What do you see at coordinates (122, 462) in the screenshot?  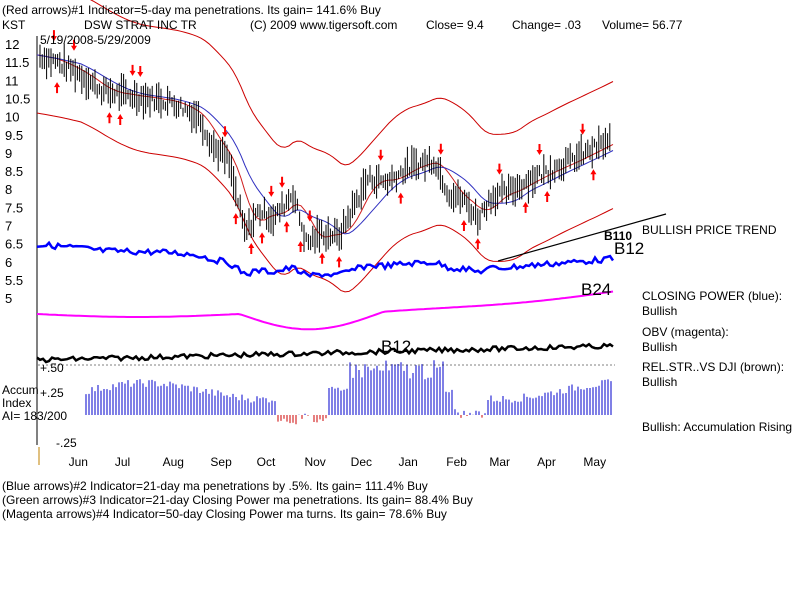 I see `x-tick-label: Jul` at bounding box center [122, 462].